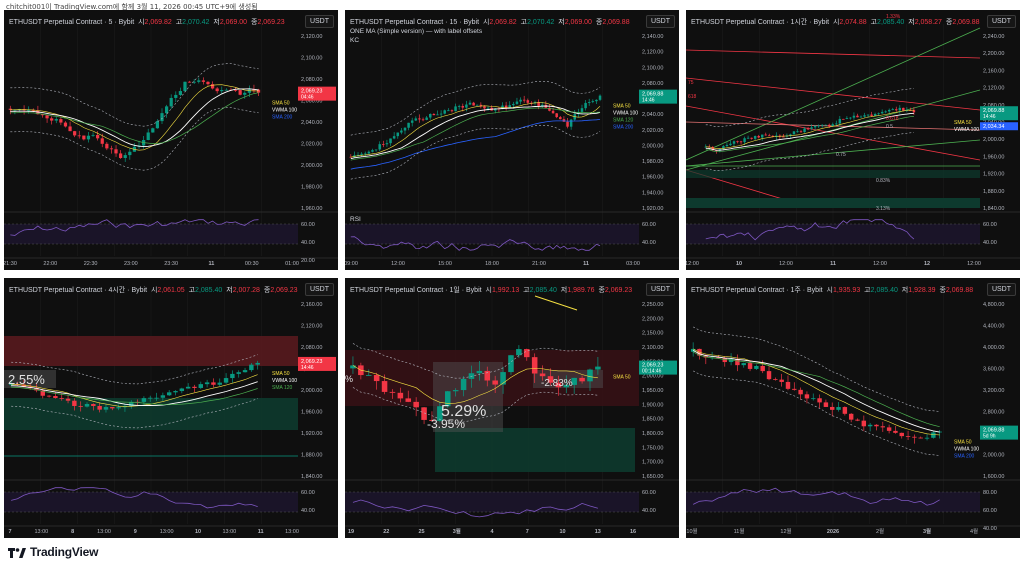 This screenshot has width=1024, height=568. What do you see at coordinates (253, 22) in the screenshot?
I see `c-label: 종` at bounding box center [253, 22].